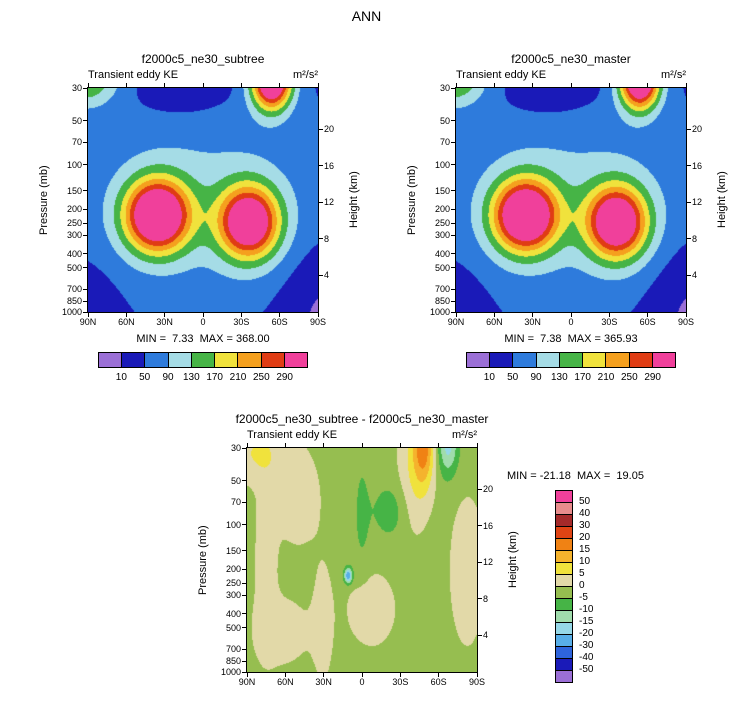 This screenshot has width=733, height=701. I want to click on colorbar-tick-label: 130, so click(191, 377).